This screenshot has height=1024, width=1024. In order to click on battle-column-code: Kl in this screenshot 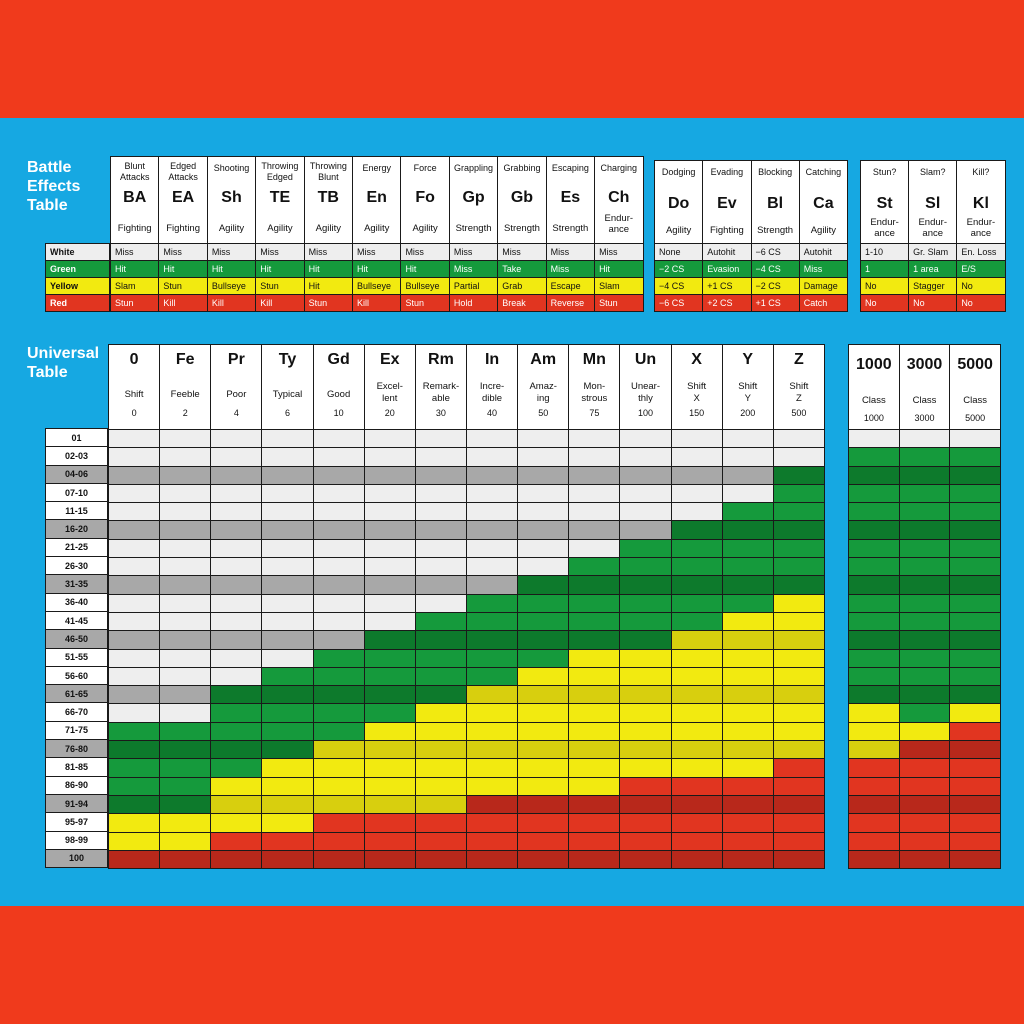, I will do `click(980, 203)`.